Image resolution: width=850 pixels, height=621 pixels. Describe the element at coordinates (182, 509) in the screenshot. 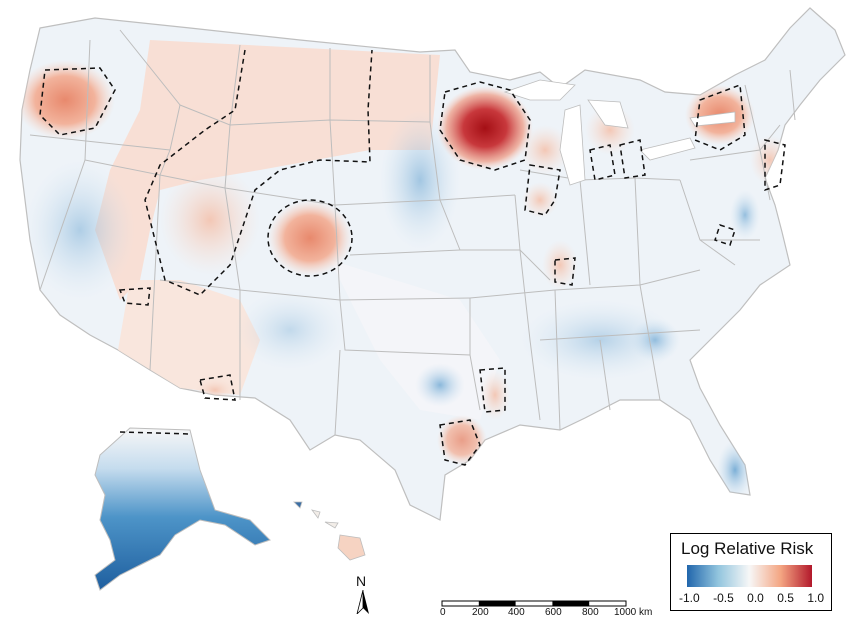

I see `alaska-shape` at that location.